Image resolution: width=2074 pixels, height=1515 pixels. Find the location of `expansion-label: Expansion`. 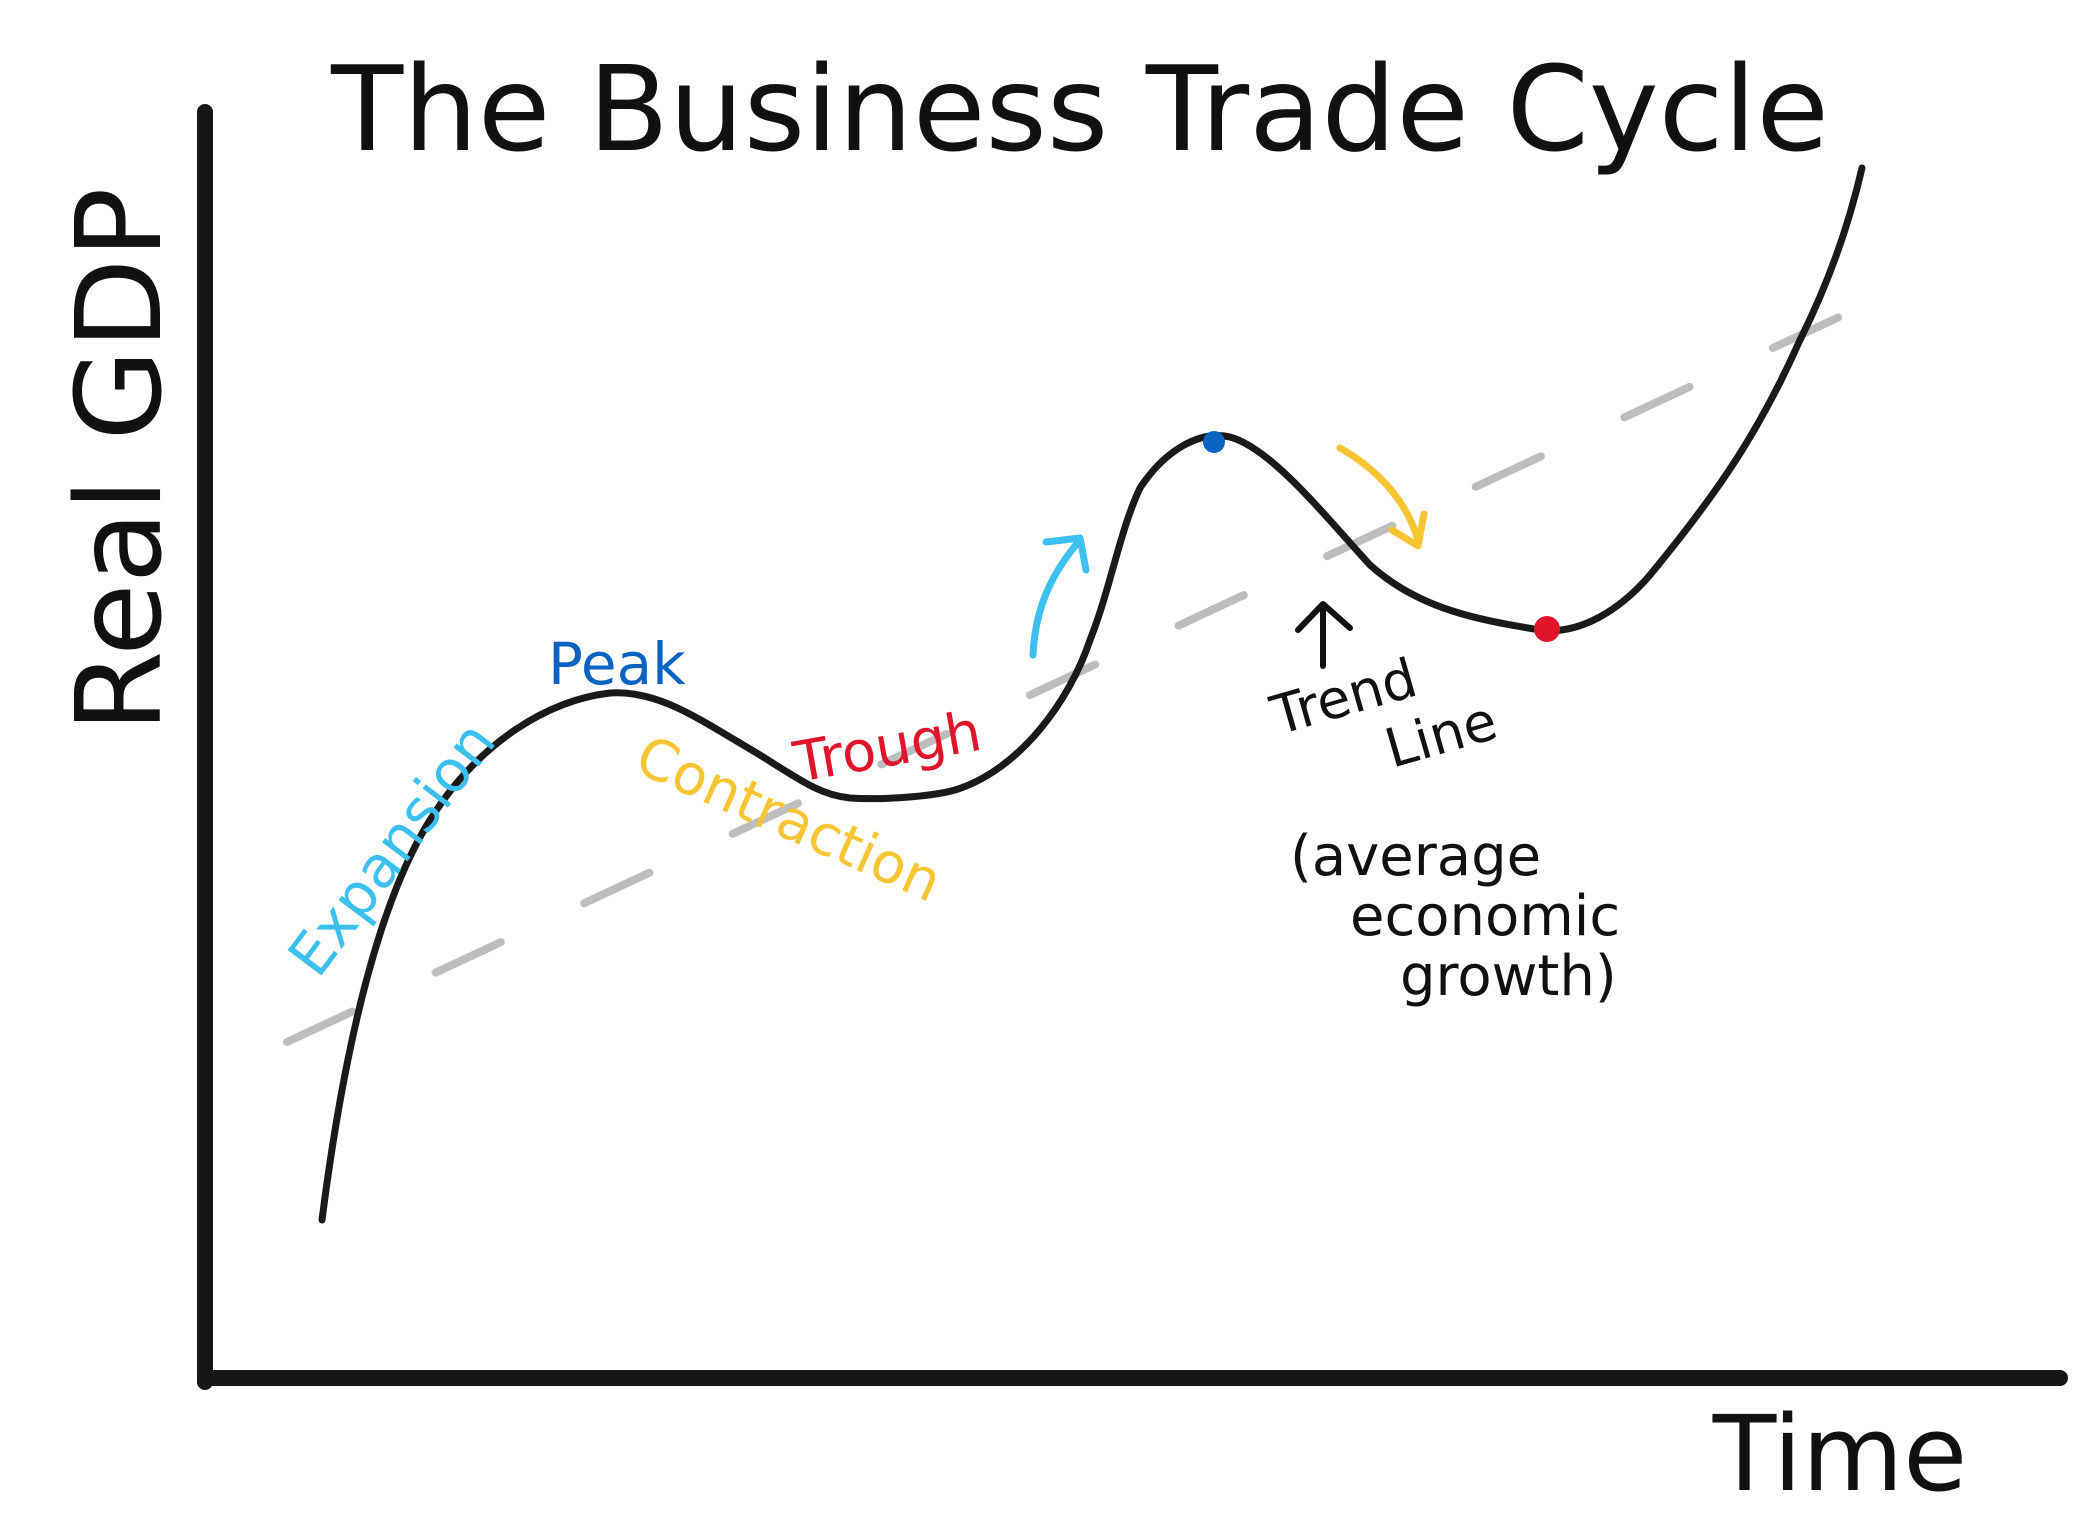

expansion-label: Expansion is located at coordinates (392, 848).